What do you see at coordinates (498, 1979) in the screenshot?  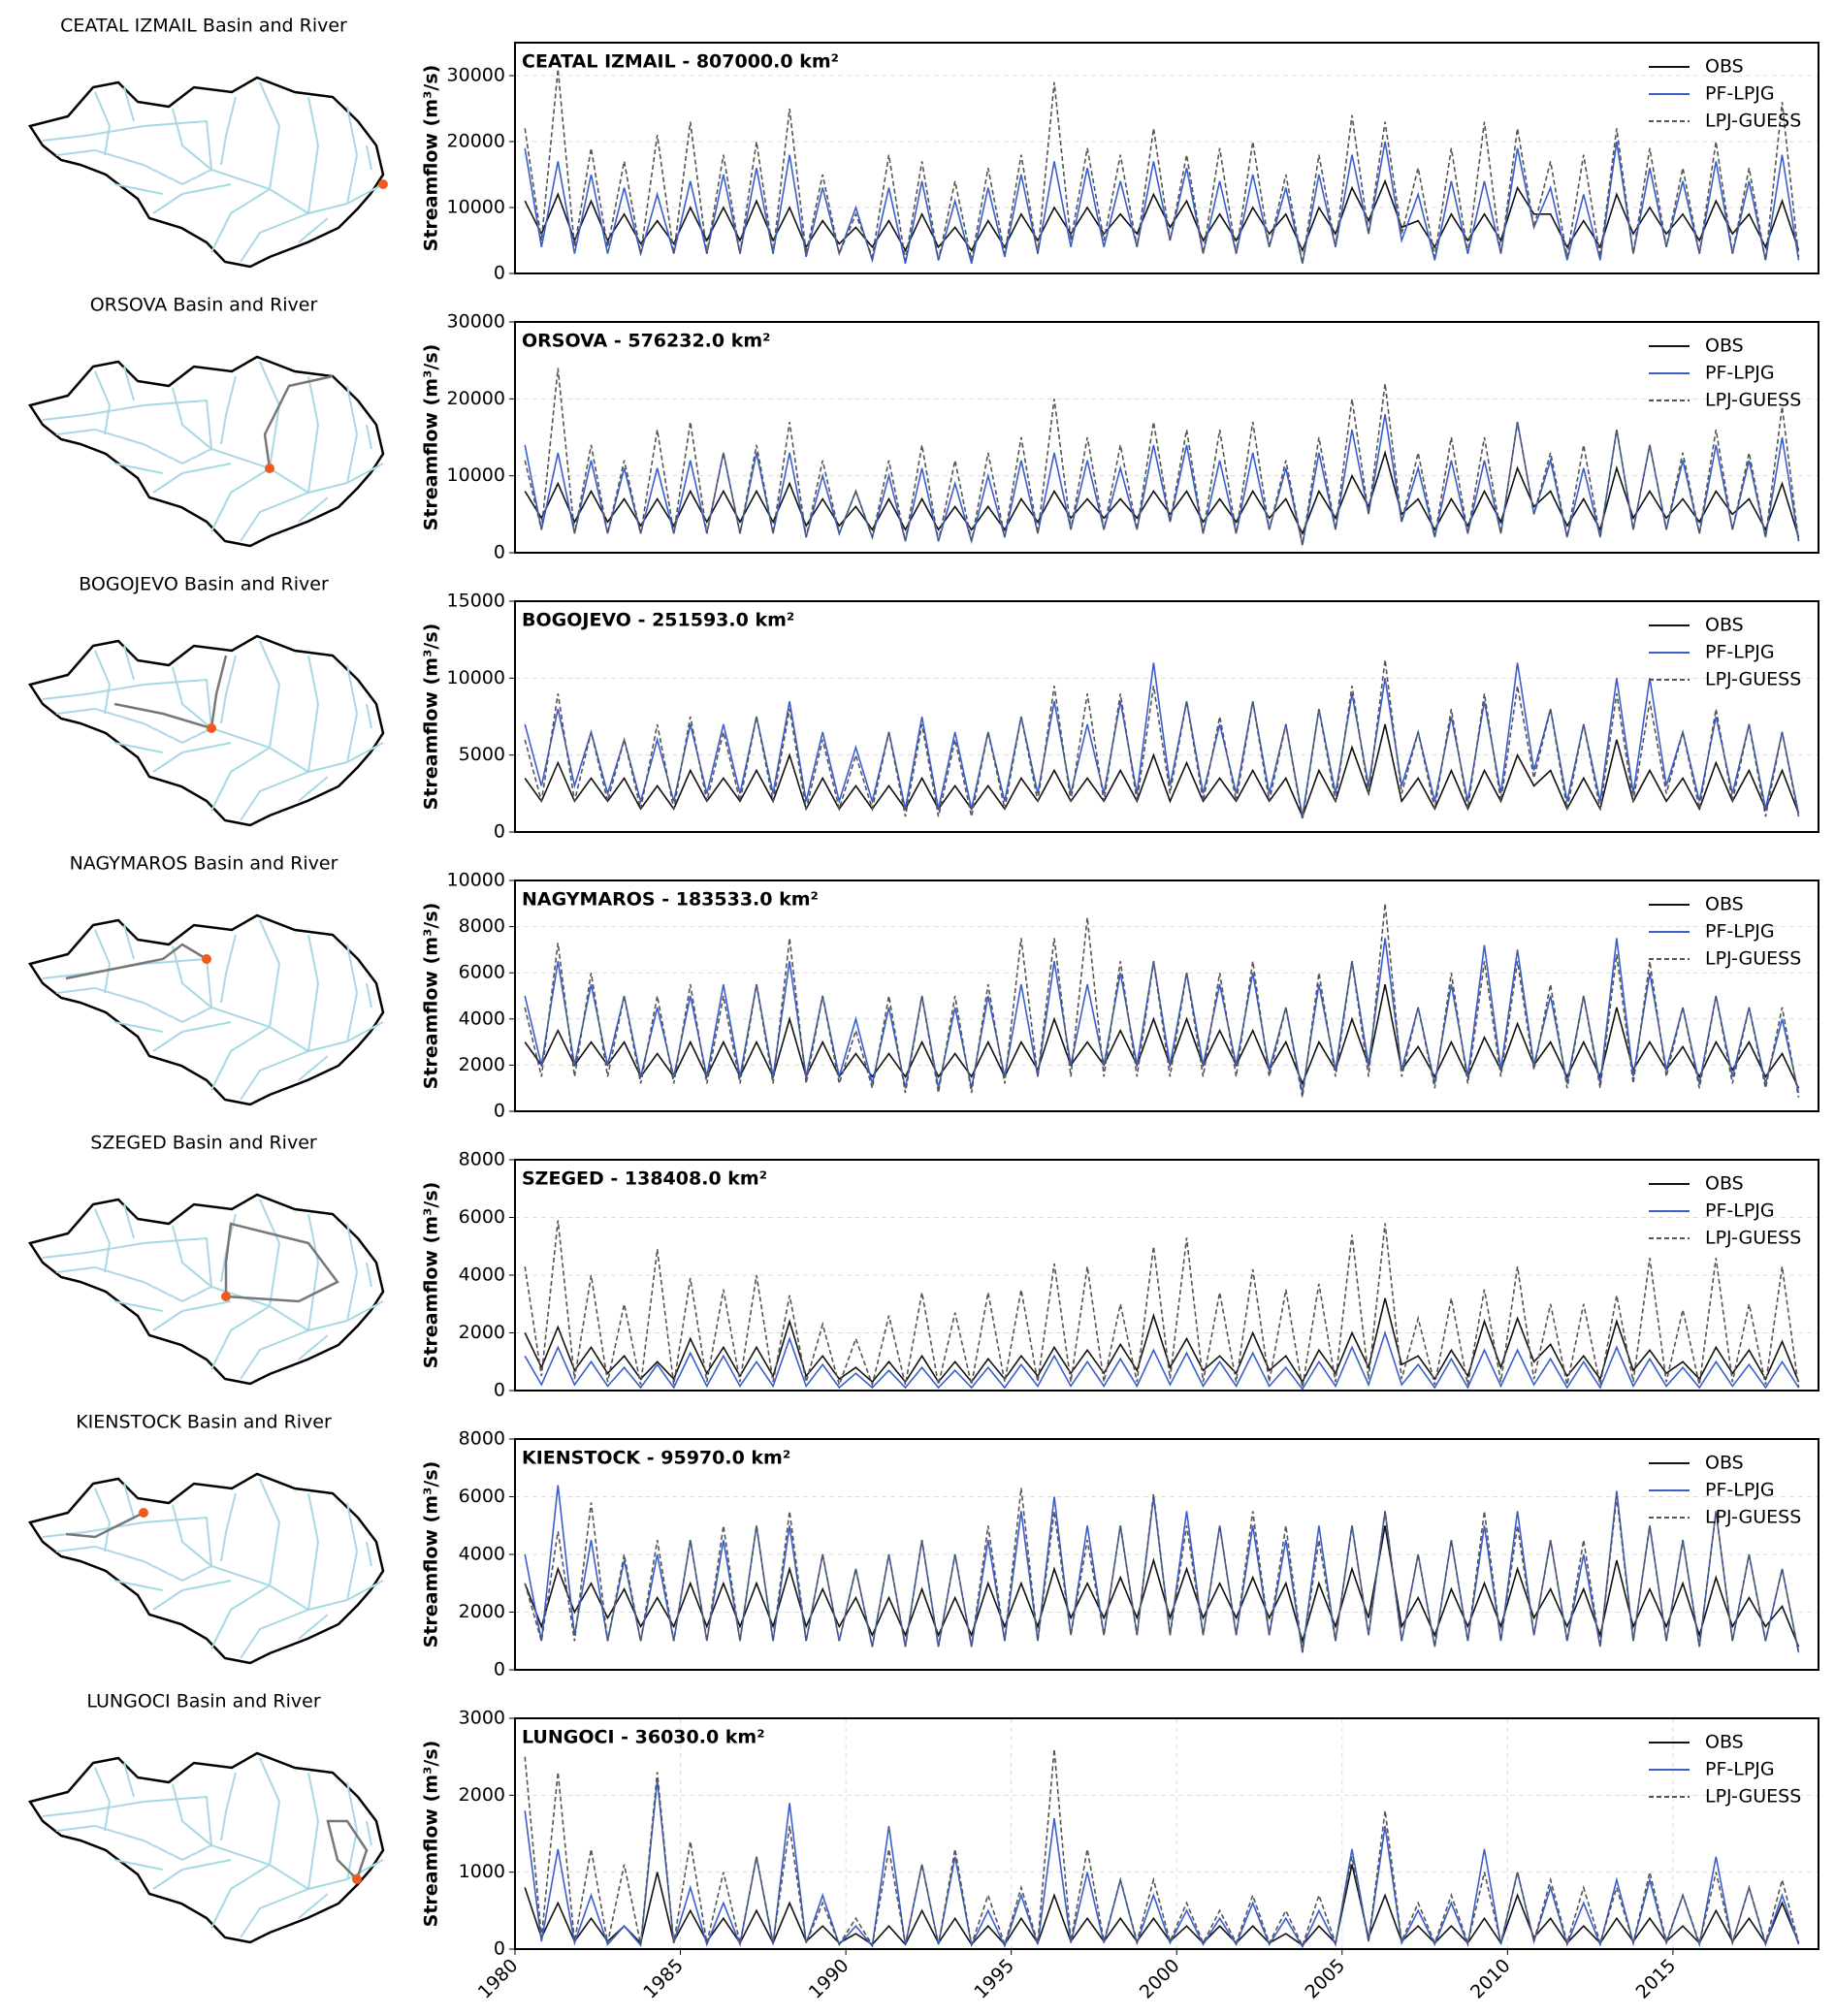 I see `x-tick-label: 1980` at bounding box center [498, 1979].